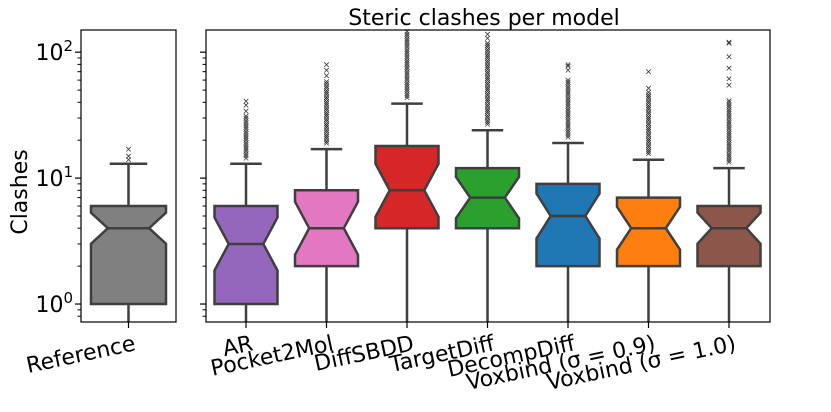 The height and width of the screenshot is (412, 831). I want to click on box-voxbind-1-0-: ×××××××××××××××××××××××××××××××××××, so click(729, 180).